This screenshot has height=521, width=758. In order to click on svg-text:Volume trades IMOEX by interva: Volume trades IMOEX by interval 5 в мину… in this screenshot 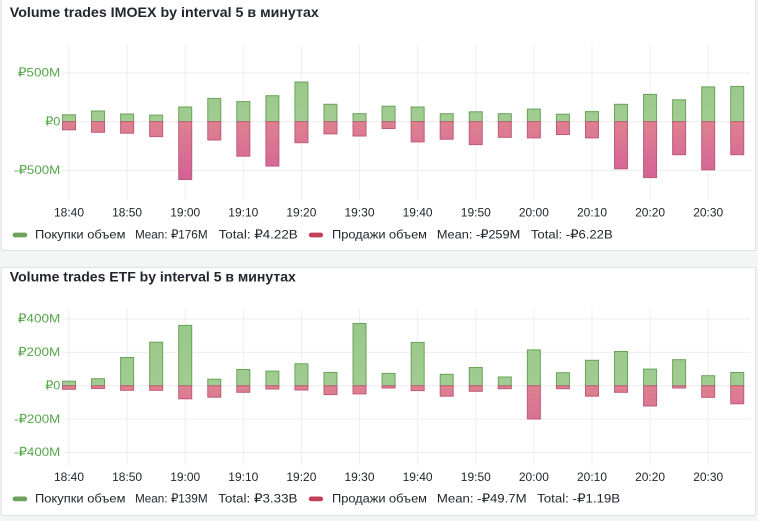, I will do `click(165, 12)`.